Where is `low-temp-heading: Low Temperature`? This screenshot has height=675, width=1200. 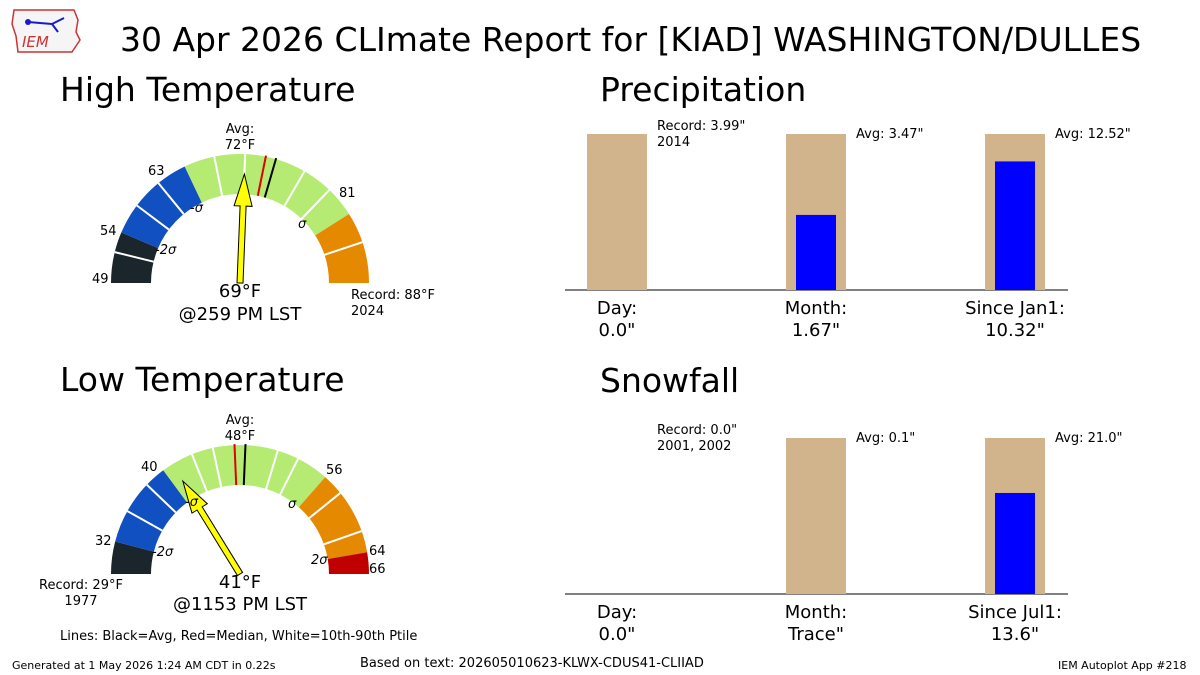
low-temp-heading: Low Temperature is located at coordinates (202, 379).